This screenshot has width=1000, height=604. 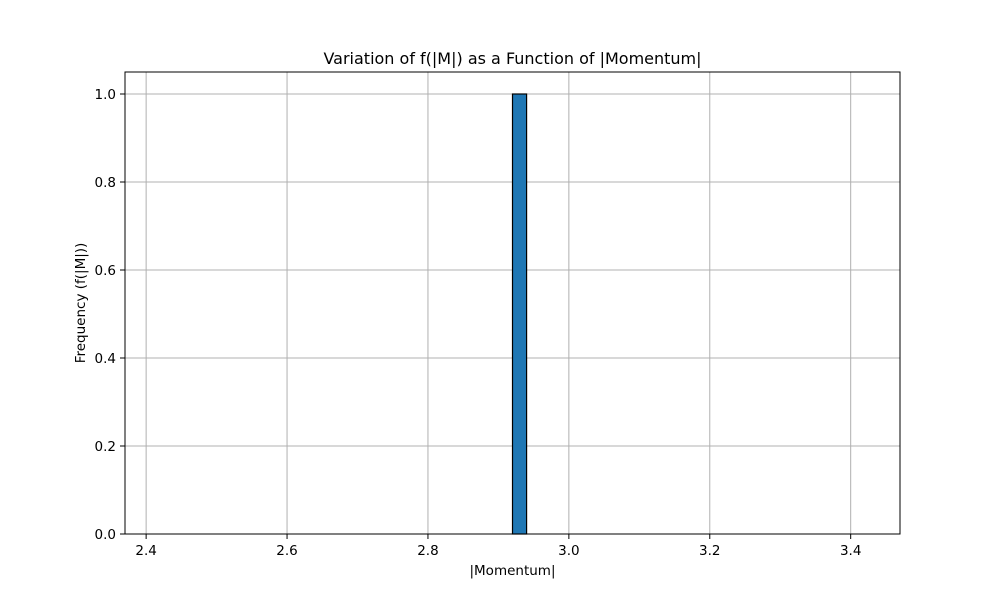 What do you see at coordinates (105, 183) in the screenshot?
I see `y-tick-label: 0.8` at bounding box center [105, 183].